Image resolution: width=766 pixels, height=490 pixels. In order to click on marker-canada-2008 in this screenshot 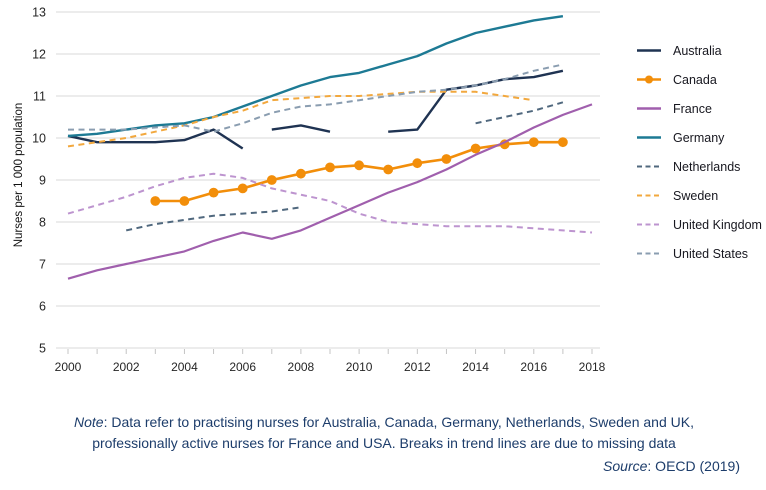, I will do `click(301, 173)`.